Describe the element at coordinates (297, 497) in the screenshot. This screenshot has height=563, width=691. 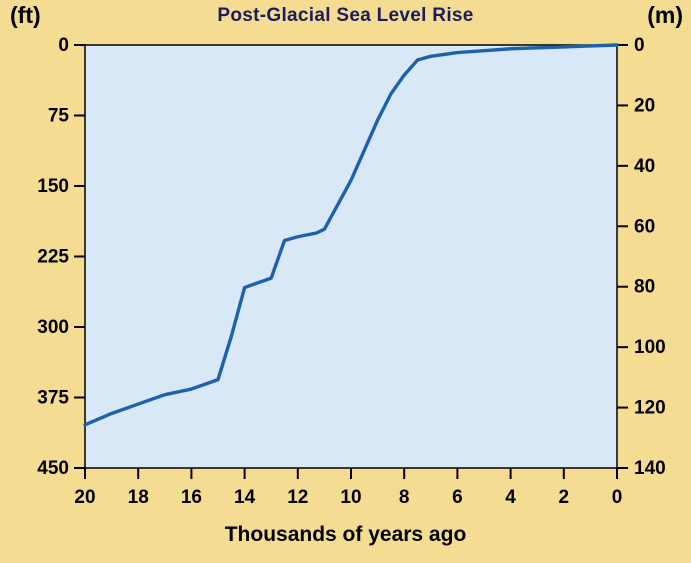
I see `x-axis-tick-label: 12` at that location.